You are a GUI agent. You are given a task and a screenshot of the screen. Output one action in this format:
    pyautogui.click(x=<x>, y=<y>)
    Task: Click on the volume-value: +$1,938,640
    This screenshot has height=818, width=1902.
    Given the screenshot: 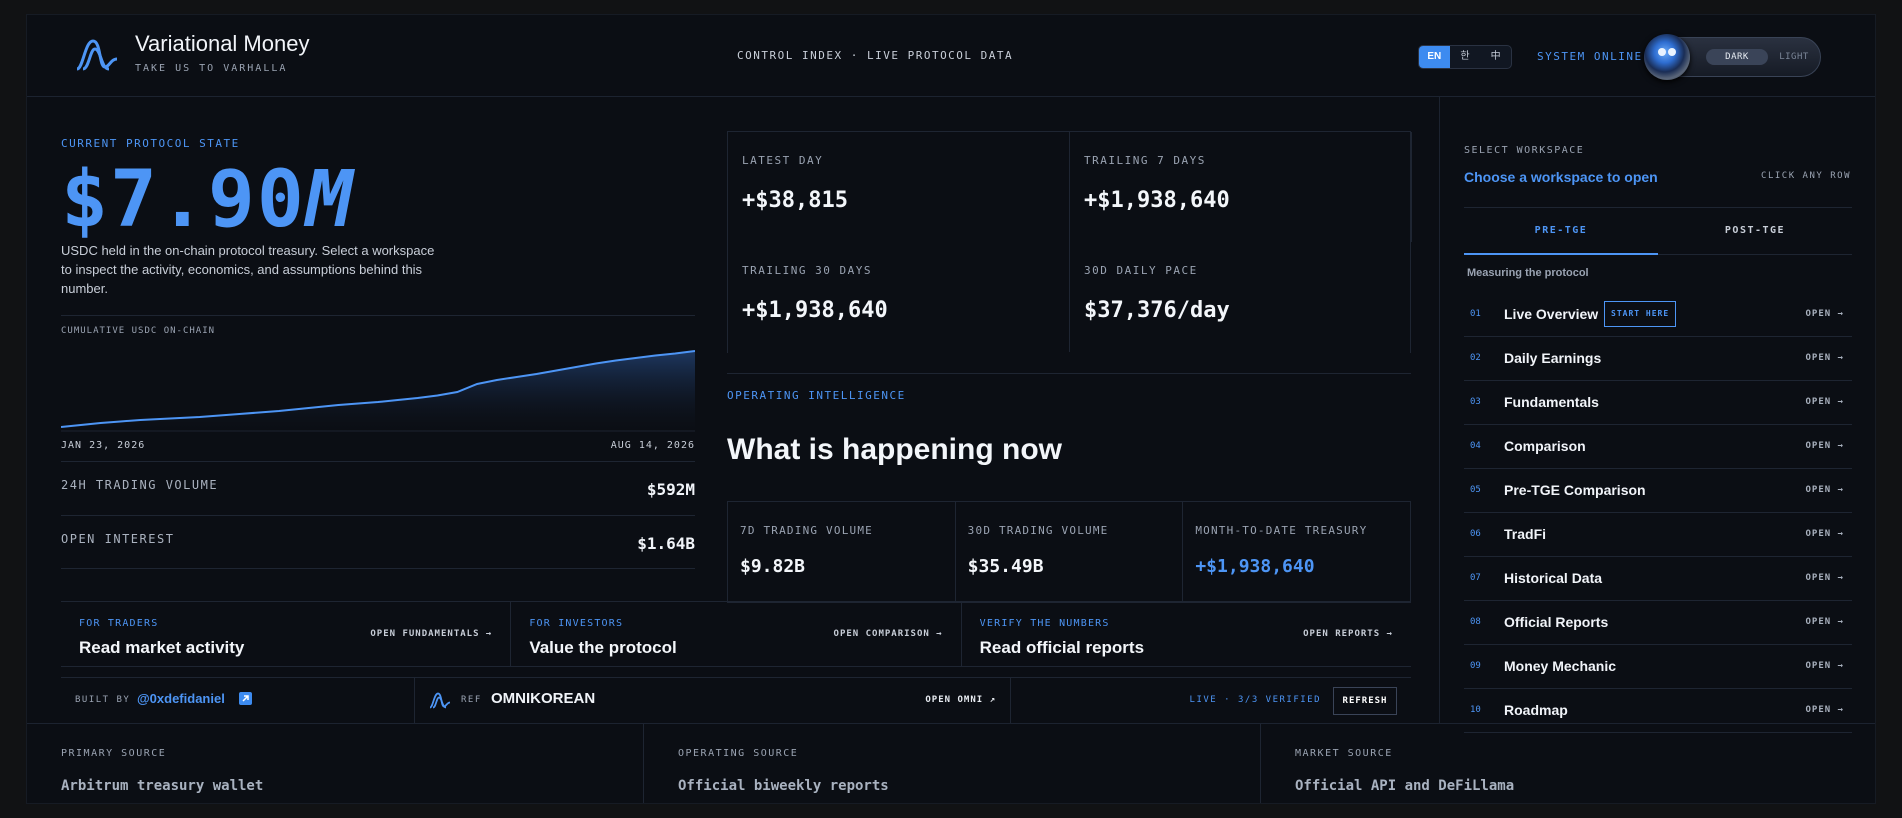 What is the action you would take?
    pyautogui.click(x=1255, y=566)
    